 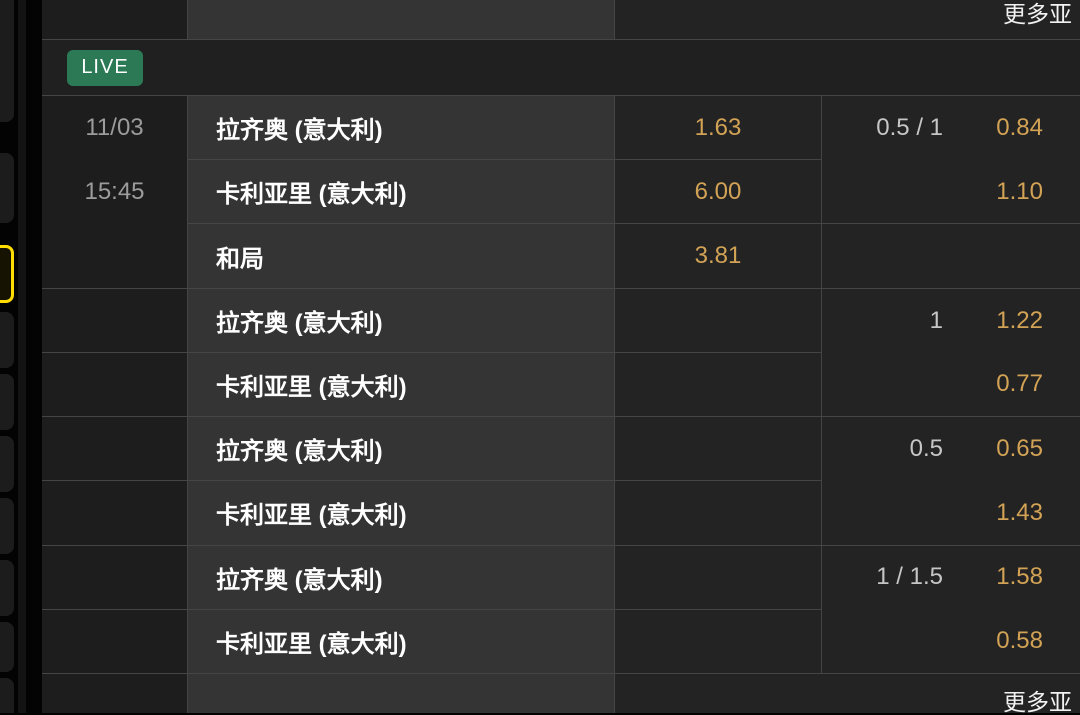 What do you see at coordinates (1019, 448) in the screenshot?
I see `handicap-odds: 0.65` at bounding box center [1019, 448].